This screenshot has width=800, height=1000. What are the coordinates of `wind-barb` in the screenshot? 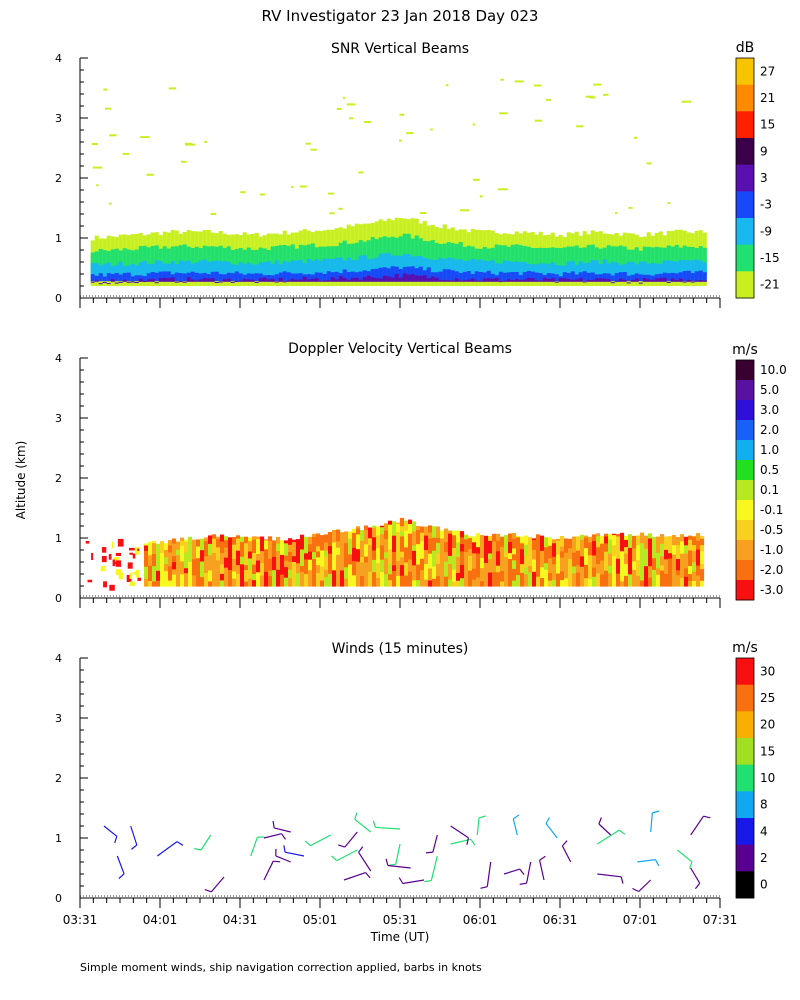 It's located at (431, 844).